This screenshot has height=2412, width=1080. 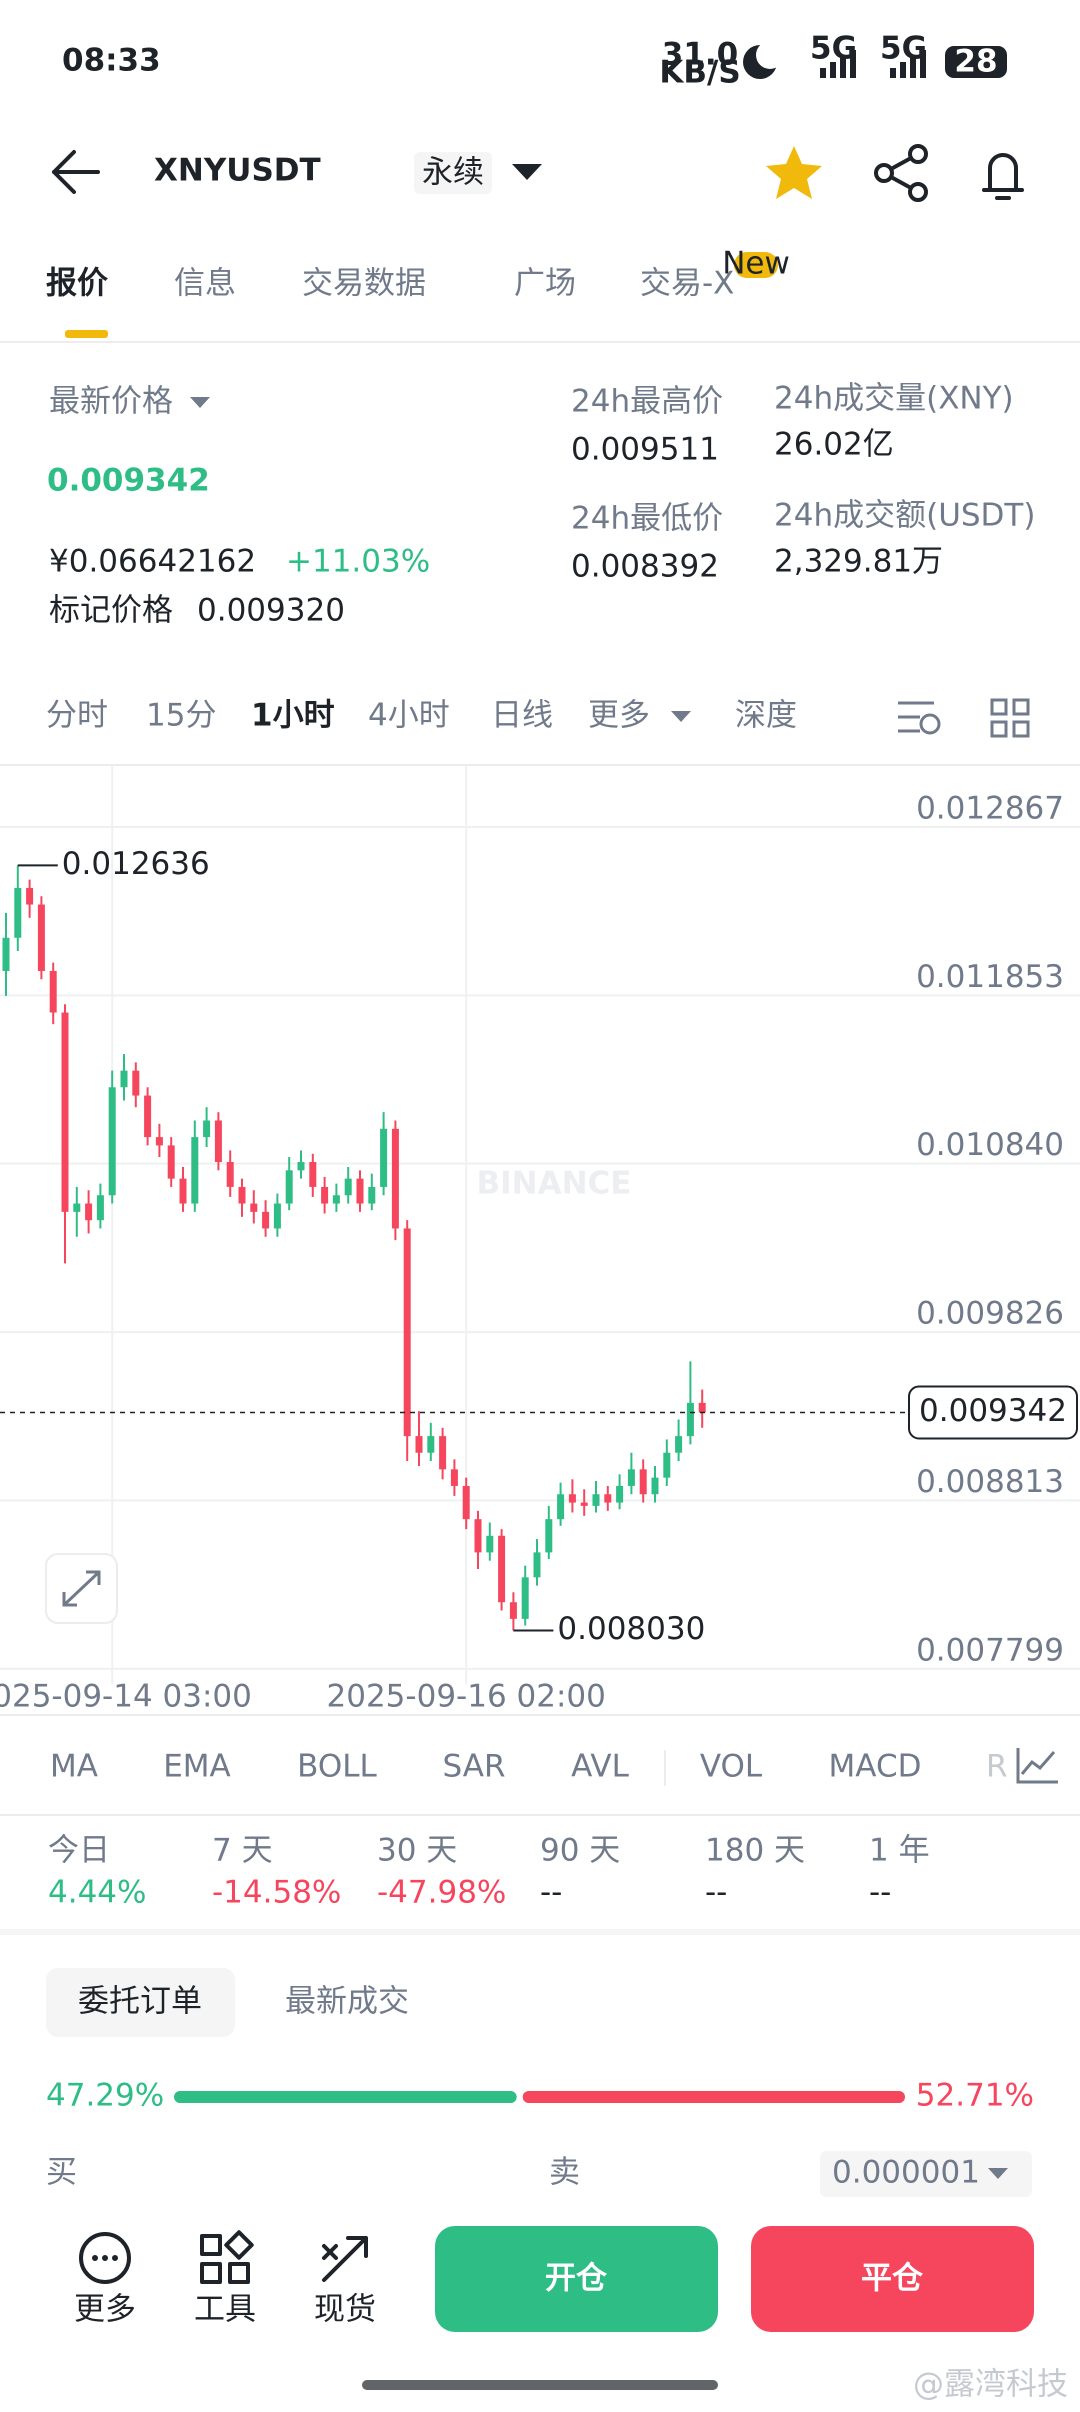 What do you see at coordinates (105, 2258) in the screenshot?
I see `more-button` at bounding box center [105, 2258].